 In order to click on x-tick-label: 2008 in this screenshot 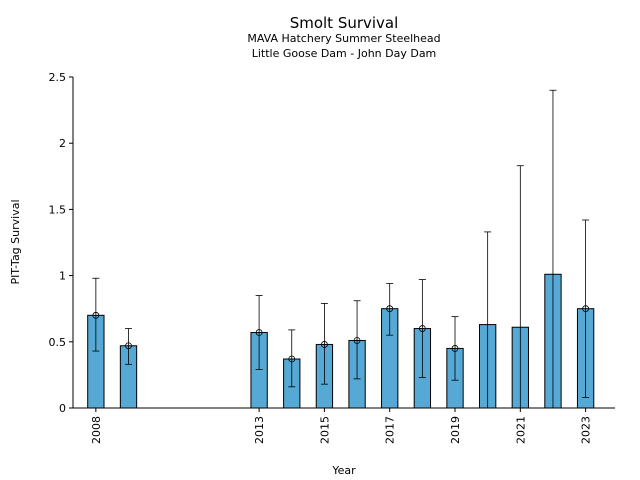, I will do `click(96, 430)`.